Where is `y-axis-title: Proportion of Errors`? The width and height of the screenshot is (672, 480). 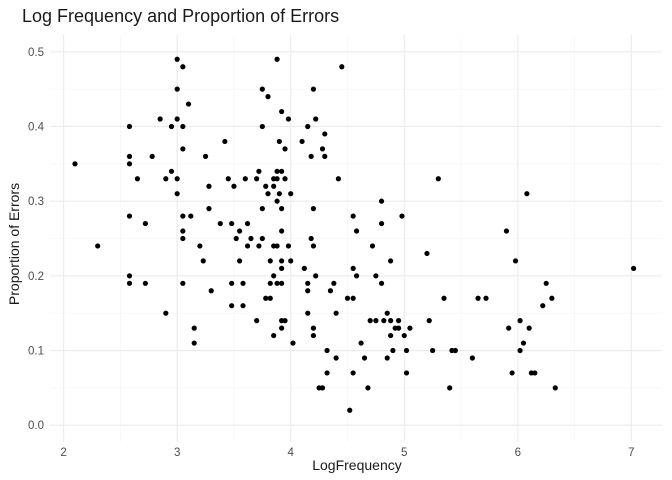
y-axis-title: Proportion of Errors is located at coordinates (14, 244).